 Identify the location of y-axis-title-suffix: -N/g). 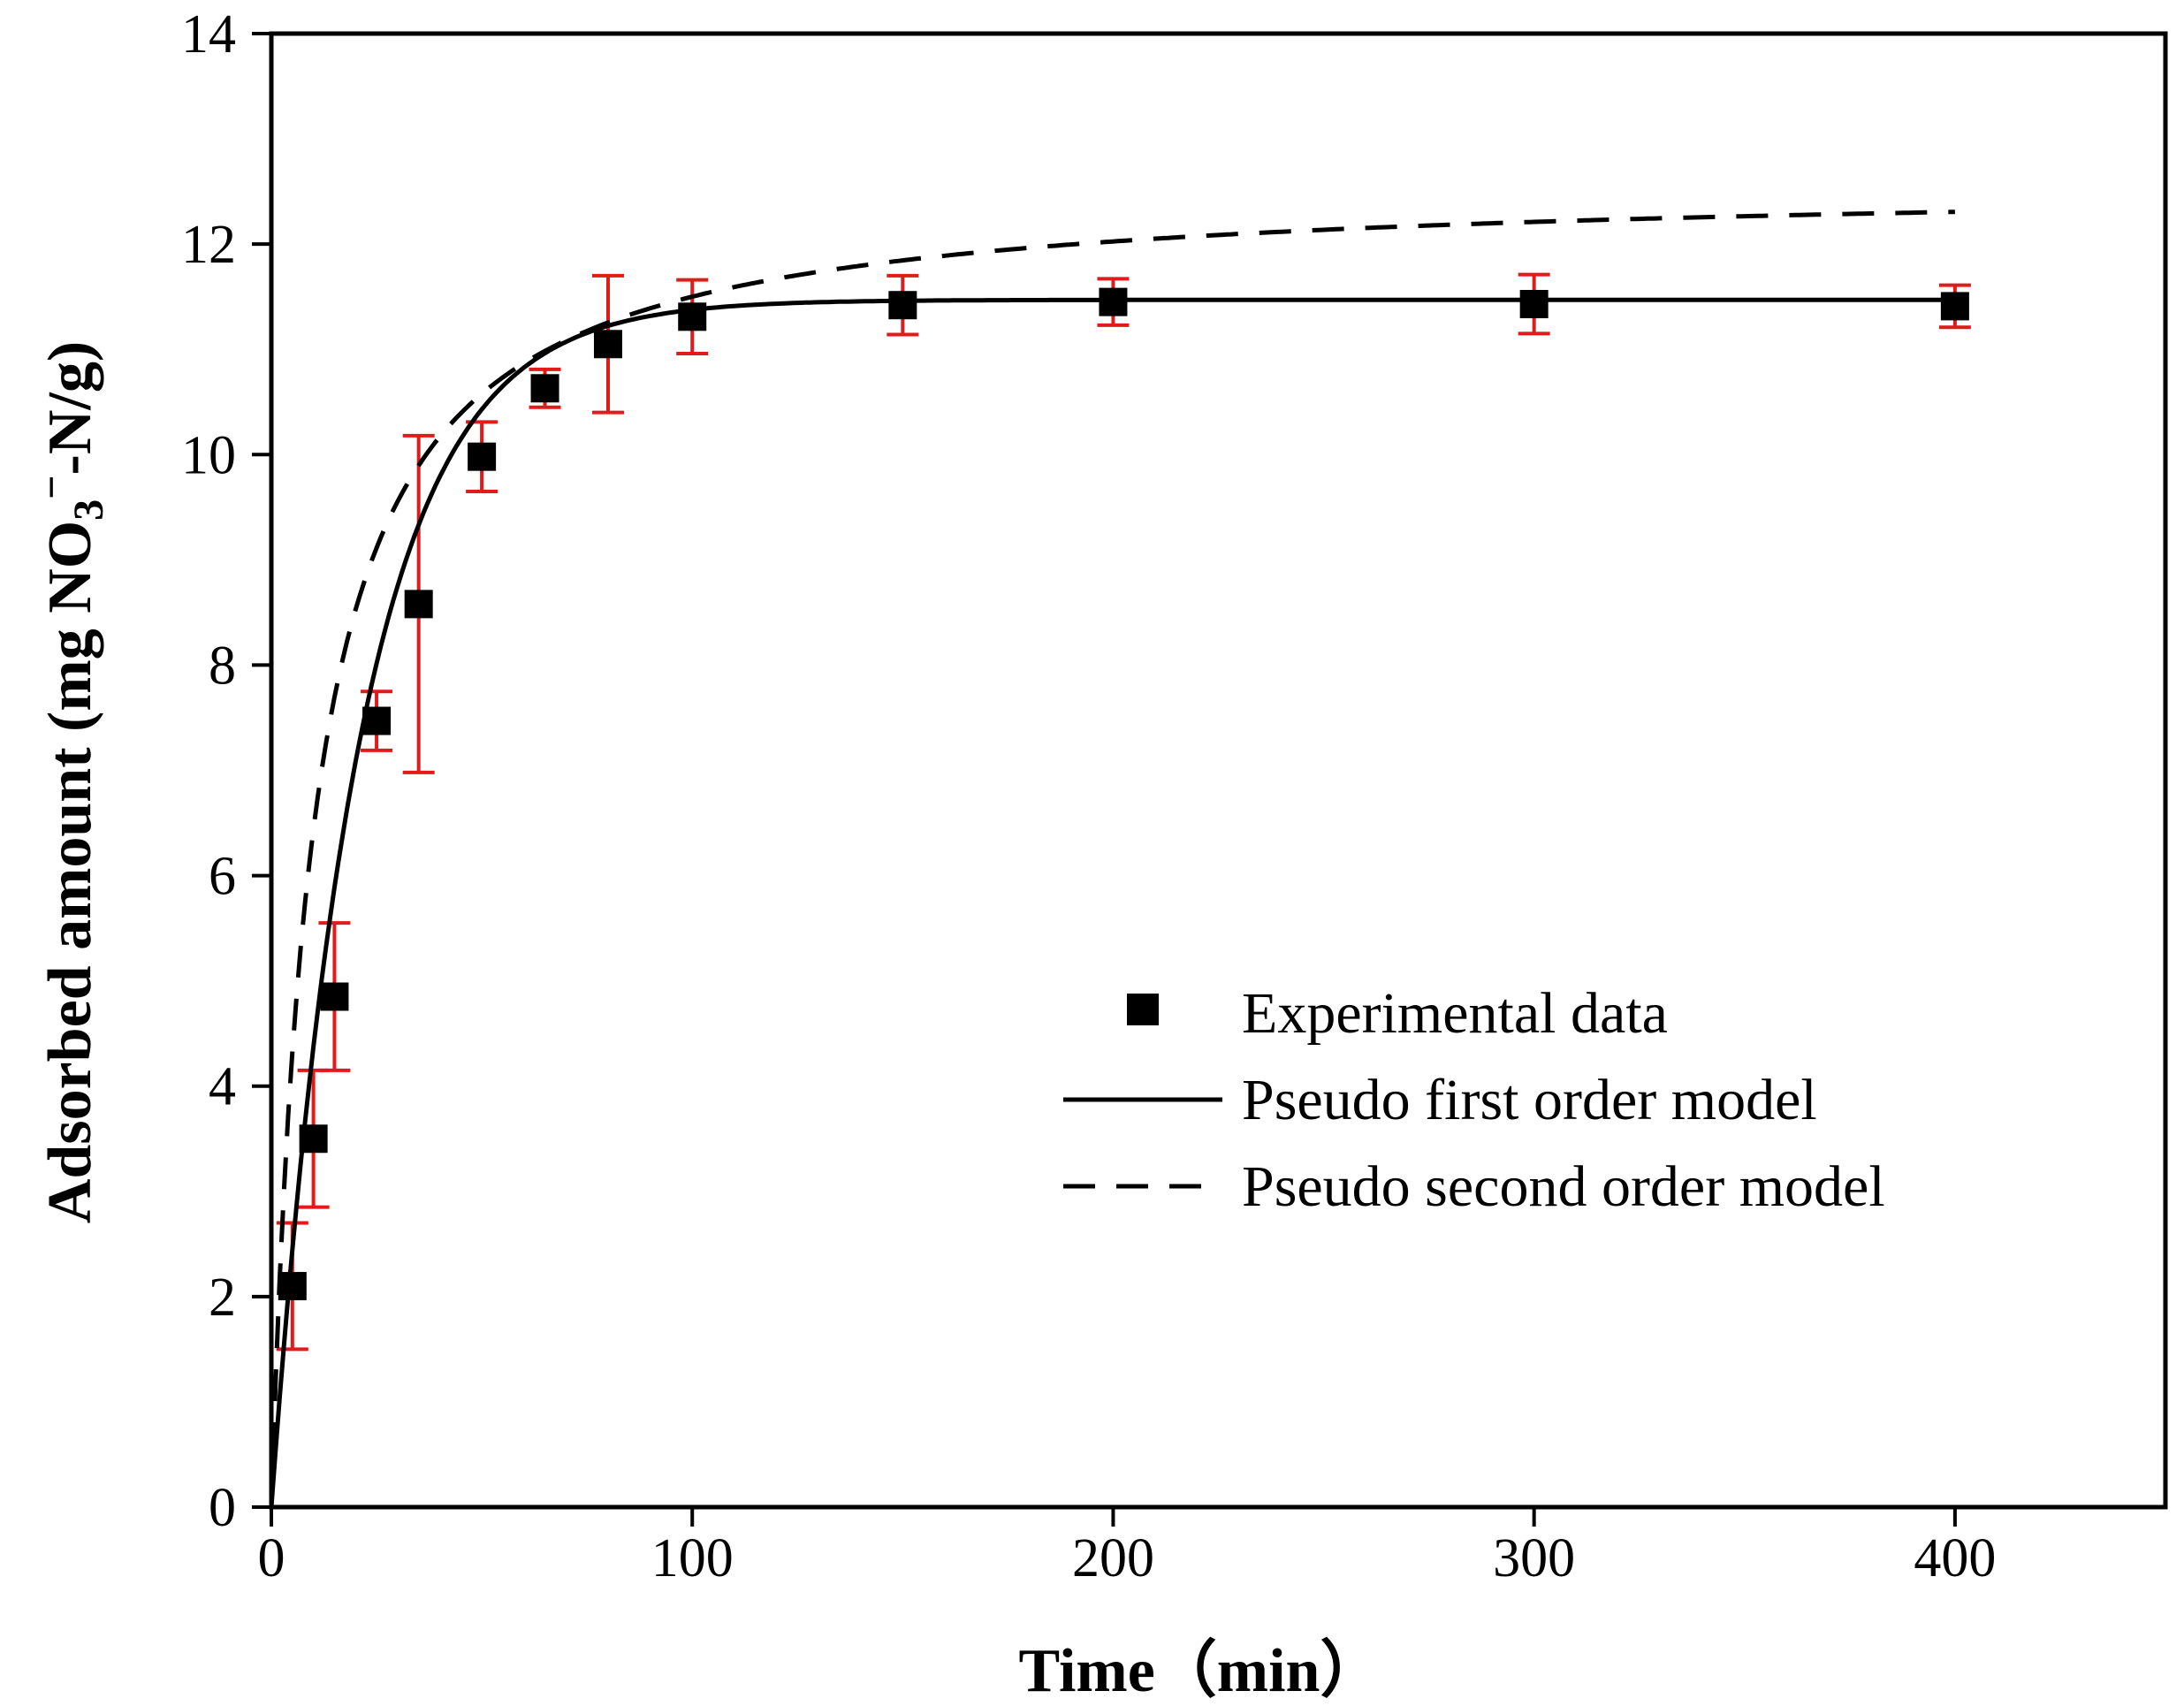
(70, 409).